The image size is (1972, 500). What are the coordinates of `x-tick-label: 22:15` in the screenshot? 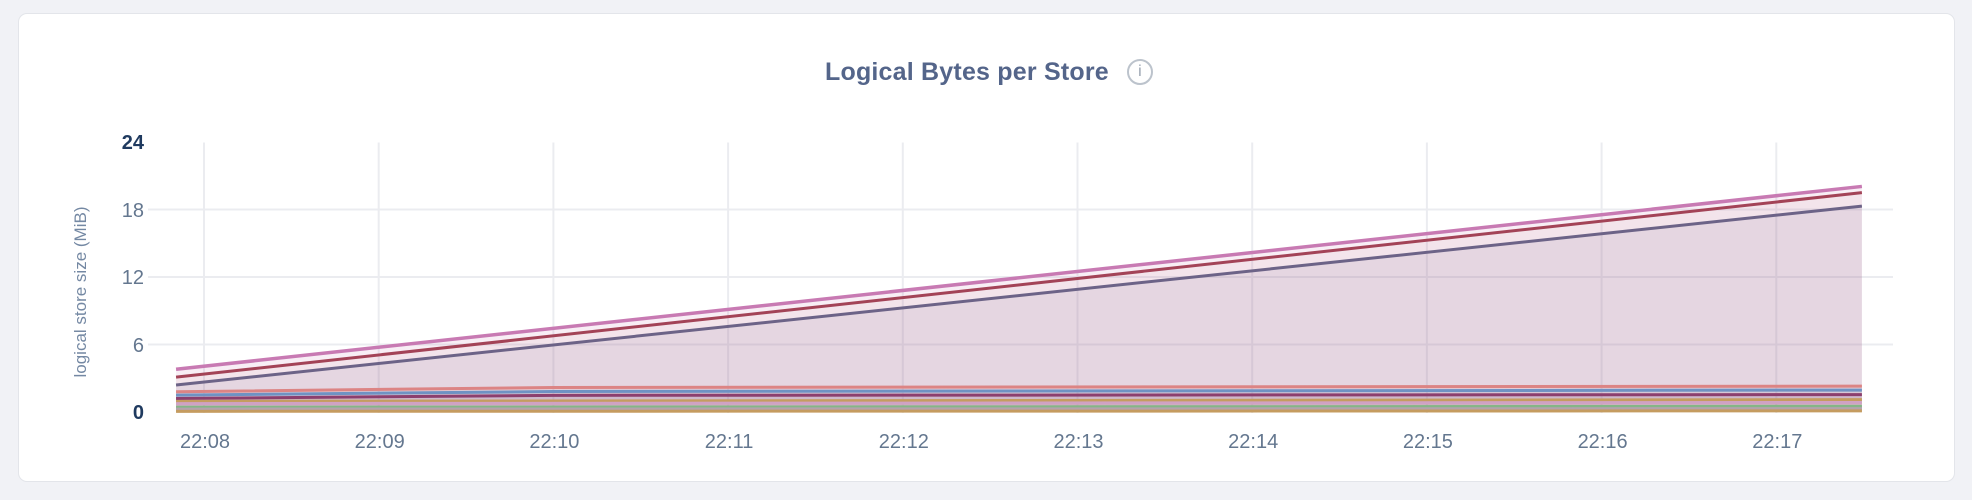 It's located at (1427, 442).